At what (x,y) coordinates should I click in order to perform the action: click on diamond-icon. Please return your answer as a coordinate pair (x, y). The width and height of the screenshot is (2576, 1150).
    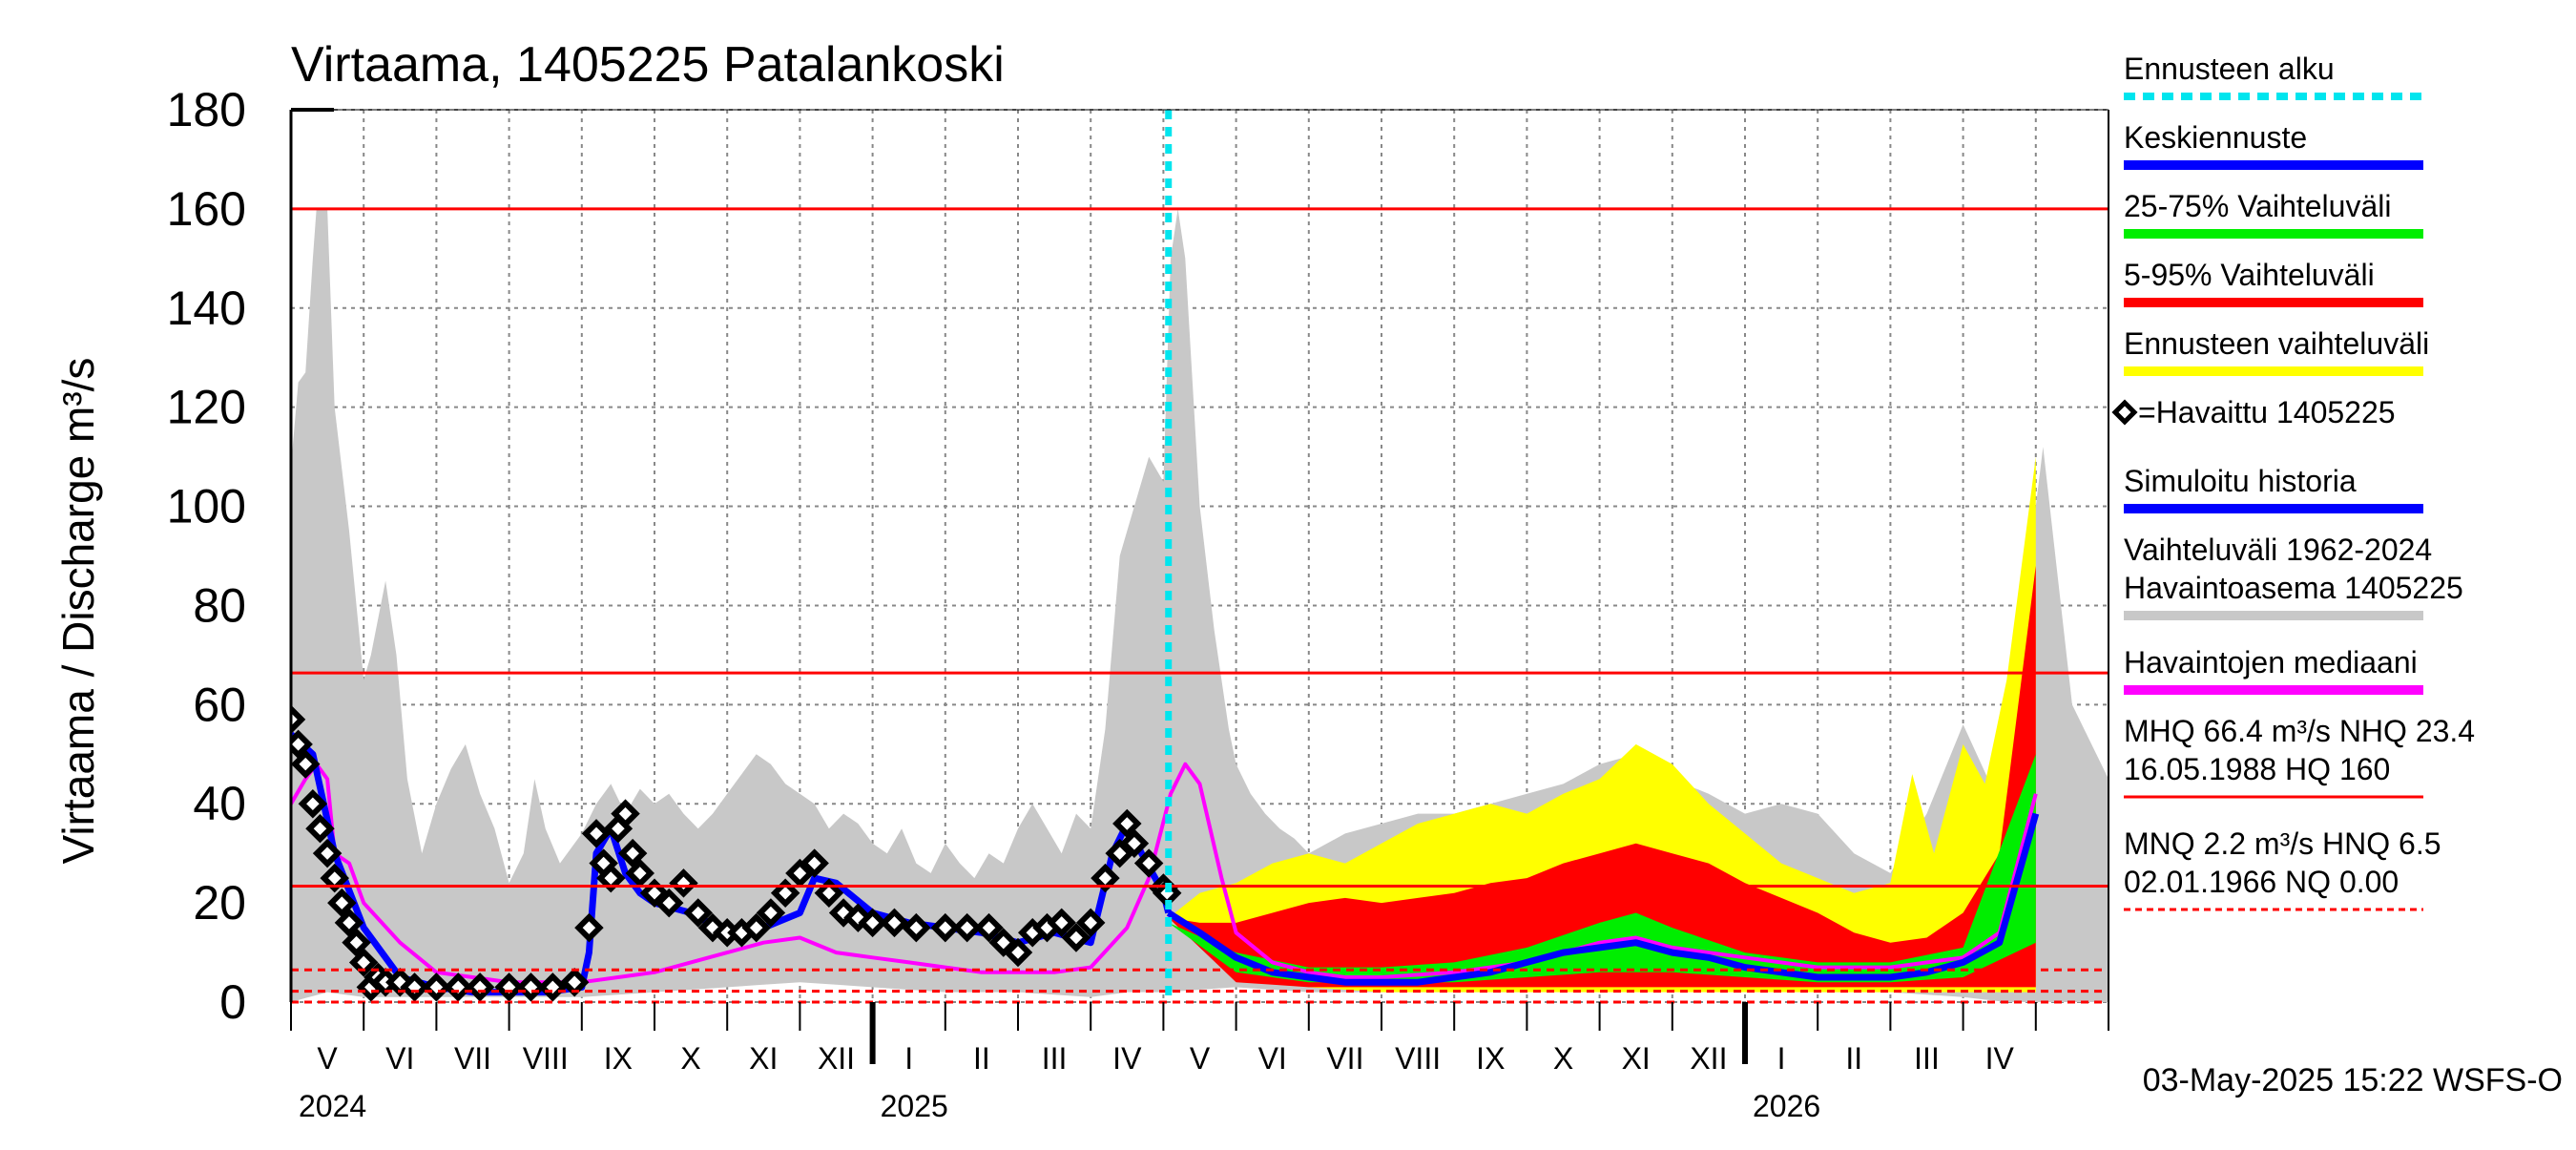
    Looking at the image, I should click on (2124, 412).